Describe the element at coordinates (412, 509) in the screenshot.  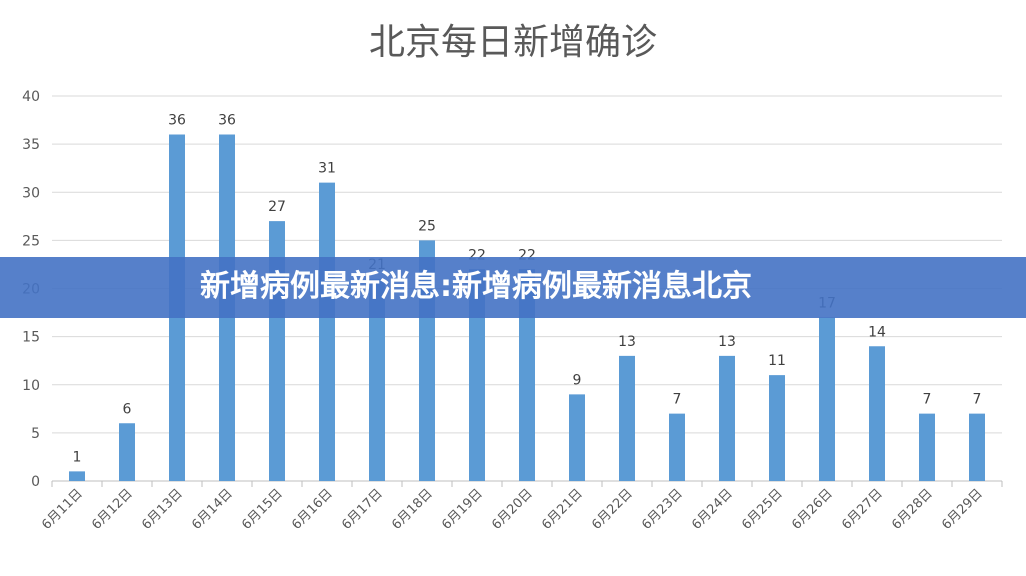
I see `x-tick-label: 6月18日` at that location.